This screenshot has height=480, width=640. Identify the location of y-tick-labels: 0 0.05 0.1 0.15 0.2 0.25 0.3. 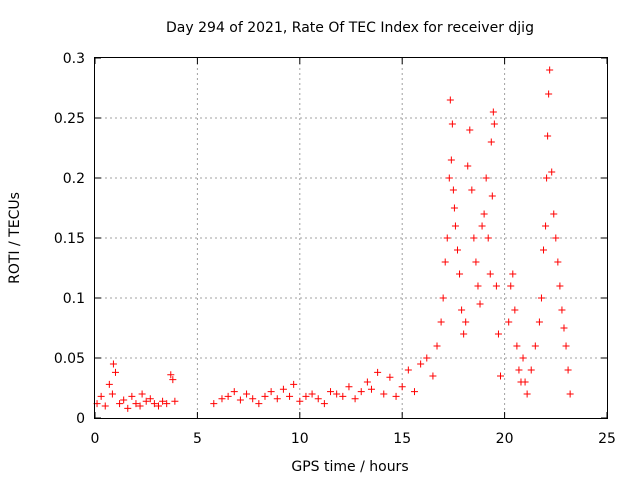
(69, 239).